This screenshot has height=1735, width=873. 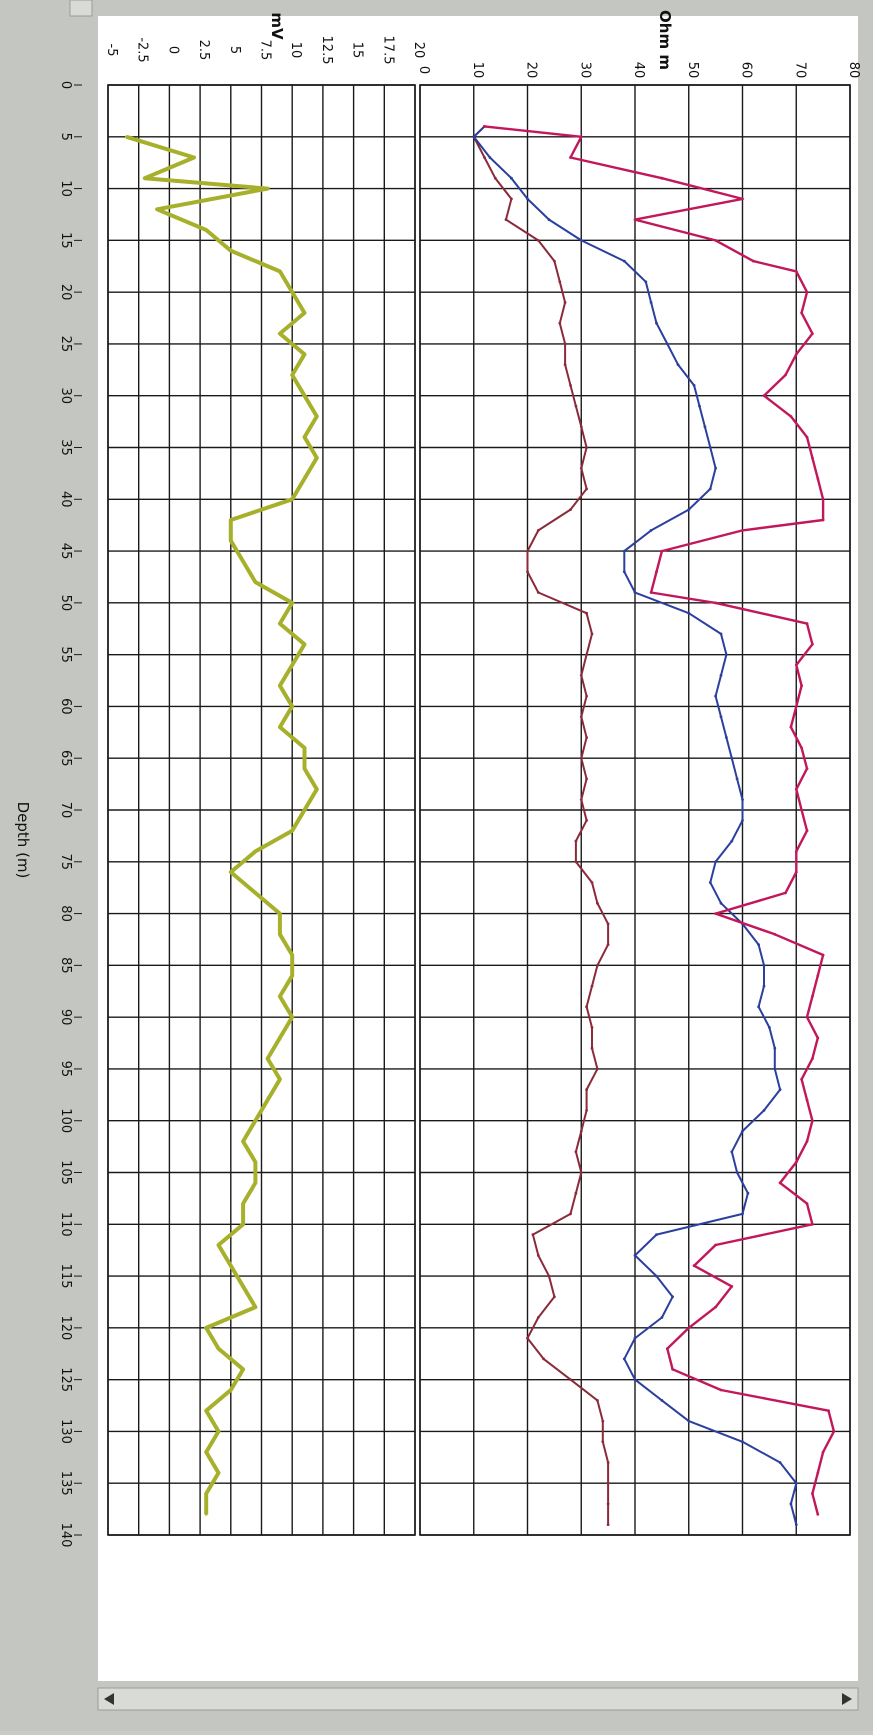 I want to click on depth-tick-label: 105, so click(x=65, y=1172).